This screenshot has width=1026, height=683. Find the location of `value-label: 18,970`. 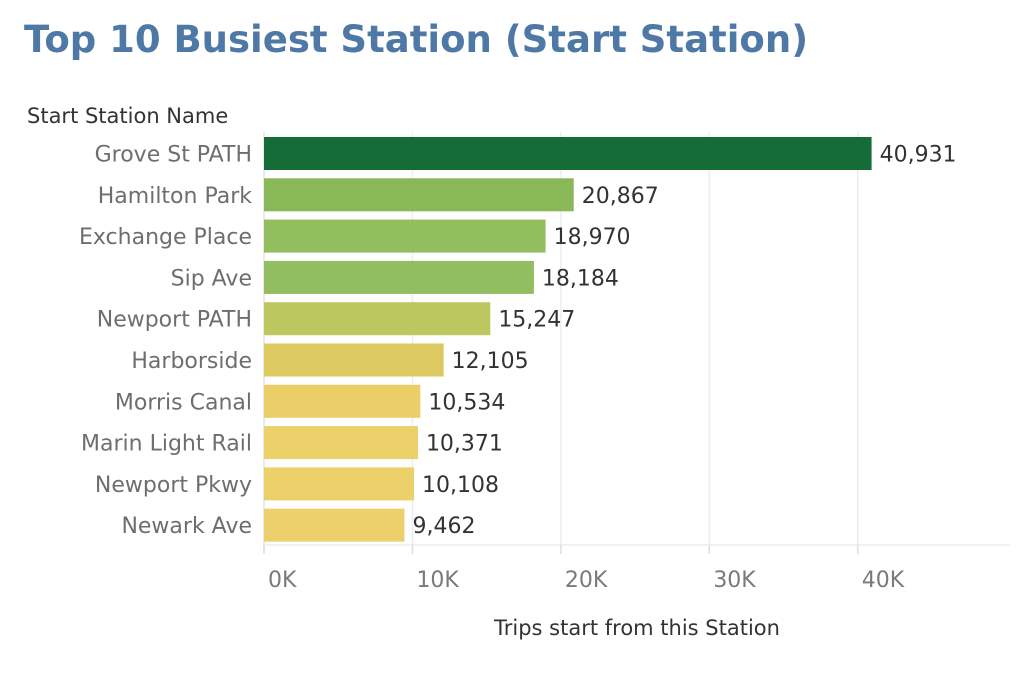

value-label: 18,970 is located at coordinates (592, 237).